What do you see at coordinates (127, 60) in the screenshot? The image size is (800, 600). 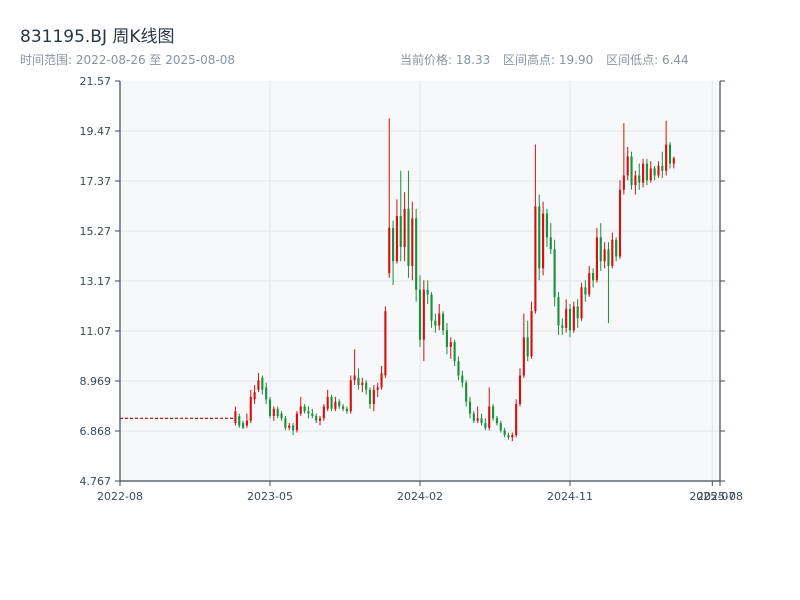 I see `date-range: 时间范围: 2022-08-26 至 2025-08-08` at bounding box center [127, 60].